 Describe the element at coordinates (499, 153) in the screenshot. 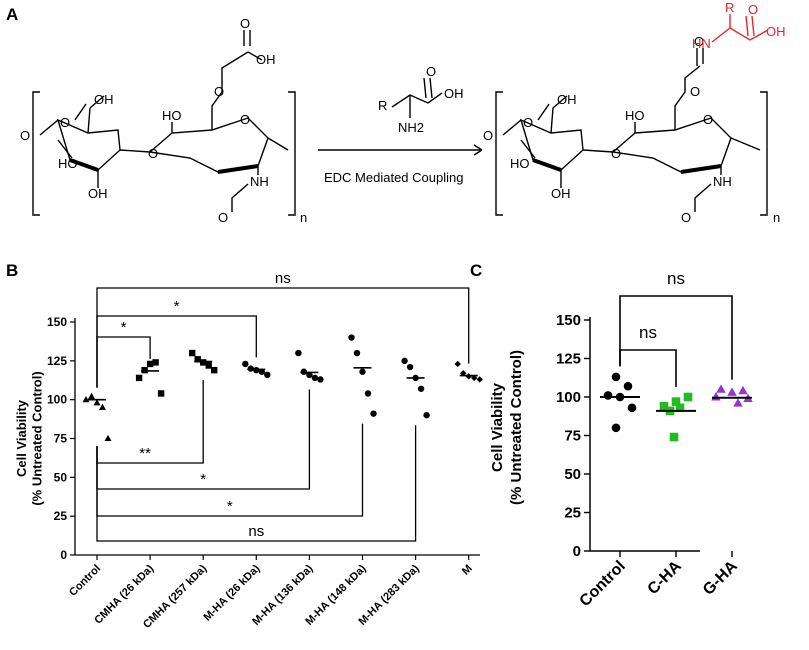

I see `right-bracket-open` at that location.